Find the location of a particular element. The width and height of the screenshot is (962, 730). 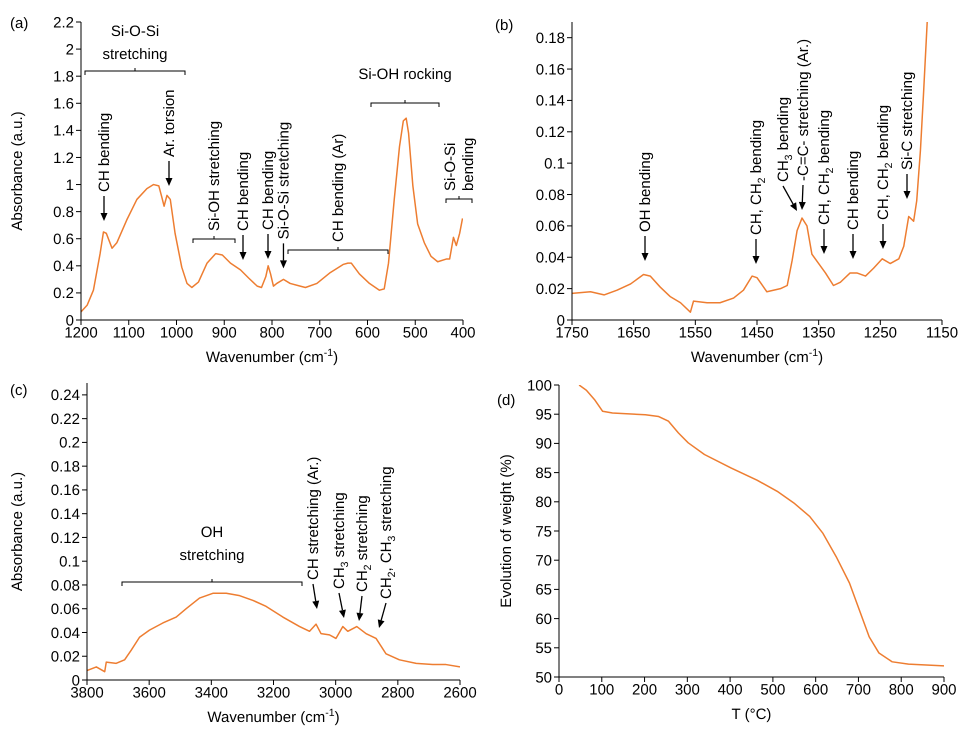

x-tick-label: 1200 is located at coordinates (81, 333).